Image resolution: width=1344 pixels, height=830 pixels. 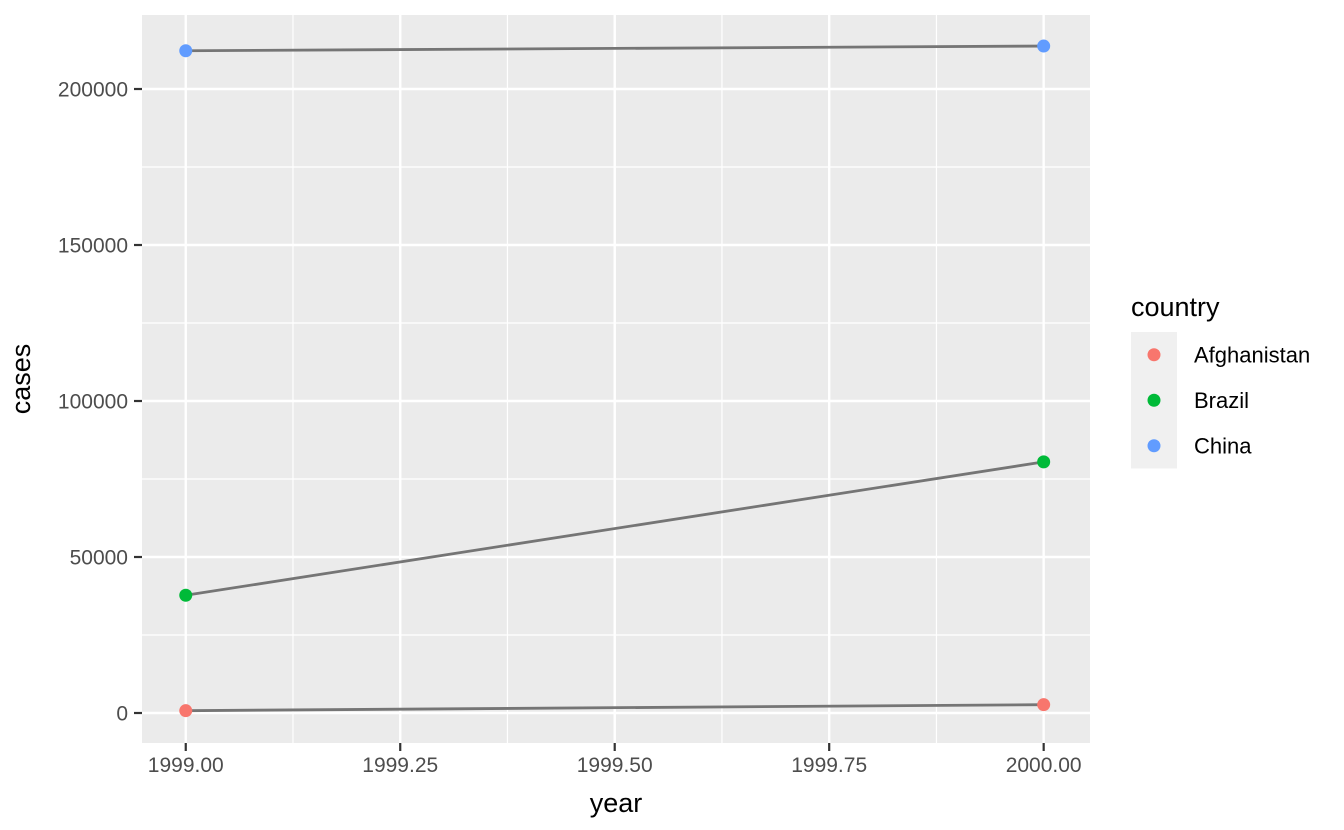 I want to click on x-tick-label: 1999.50, so click(x=615, y=765).